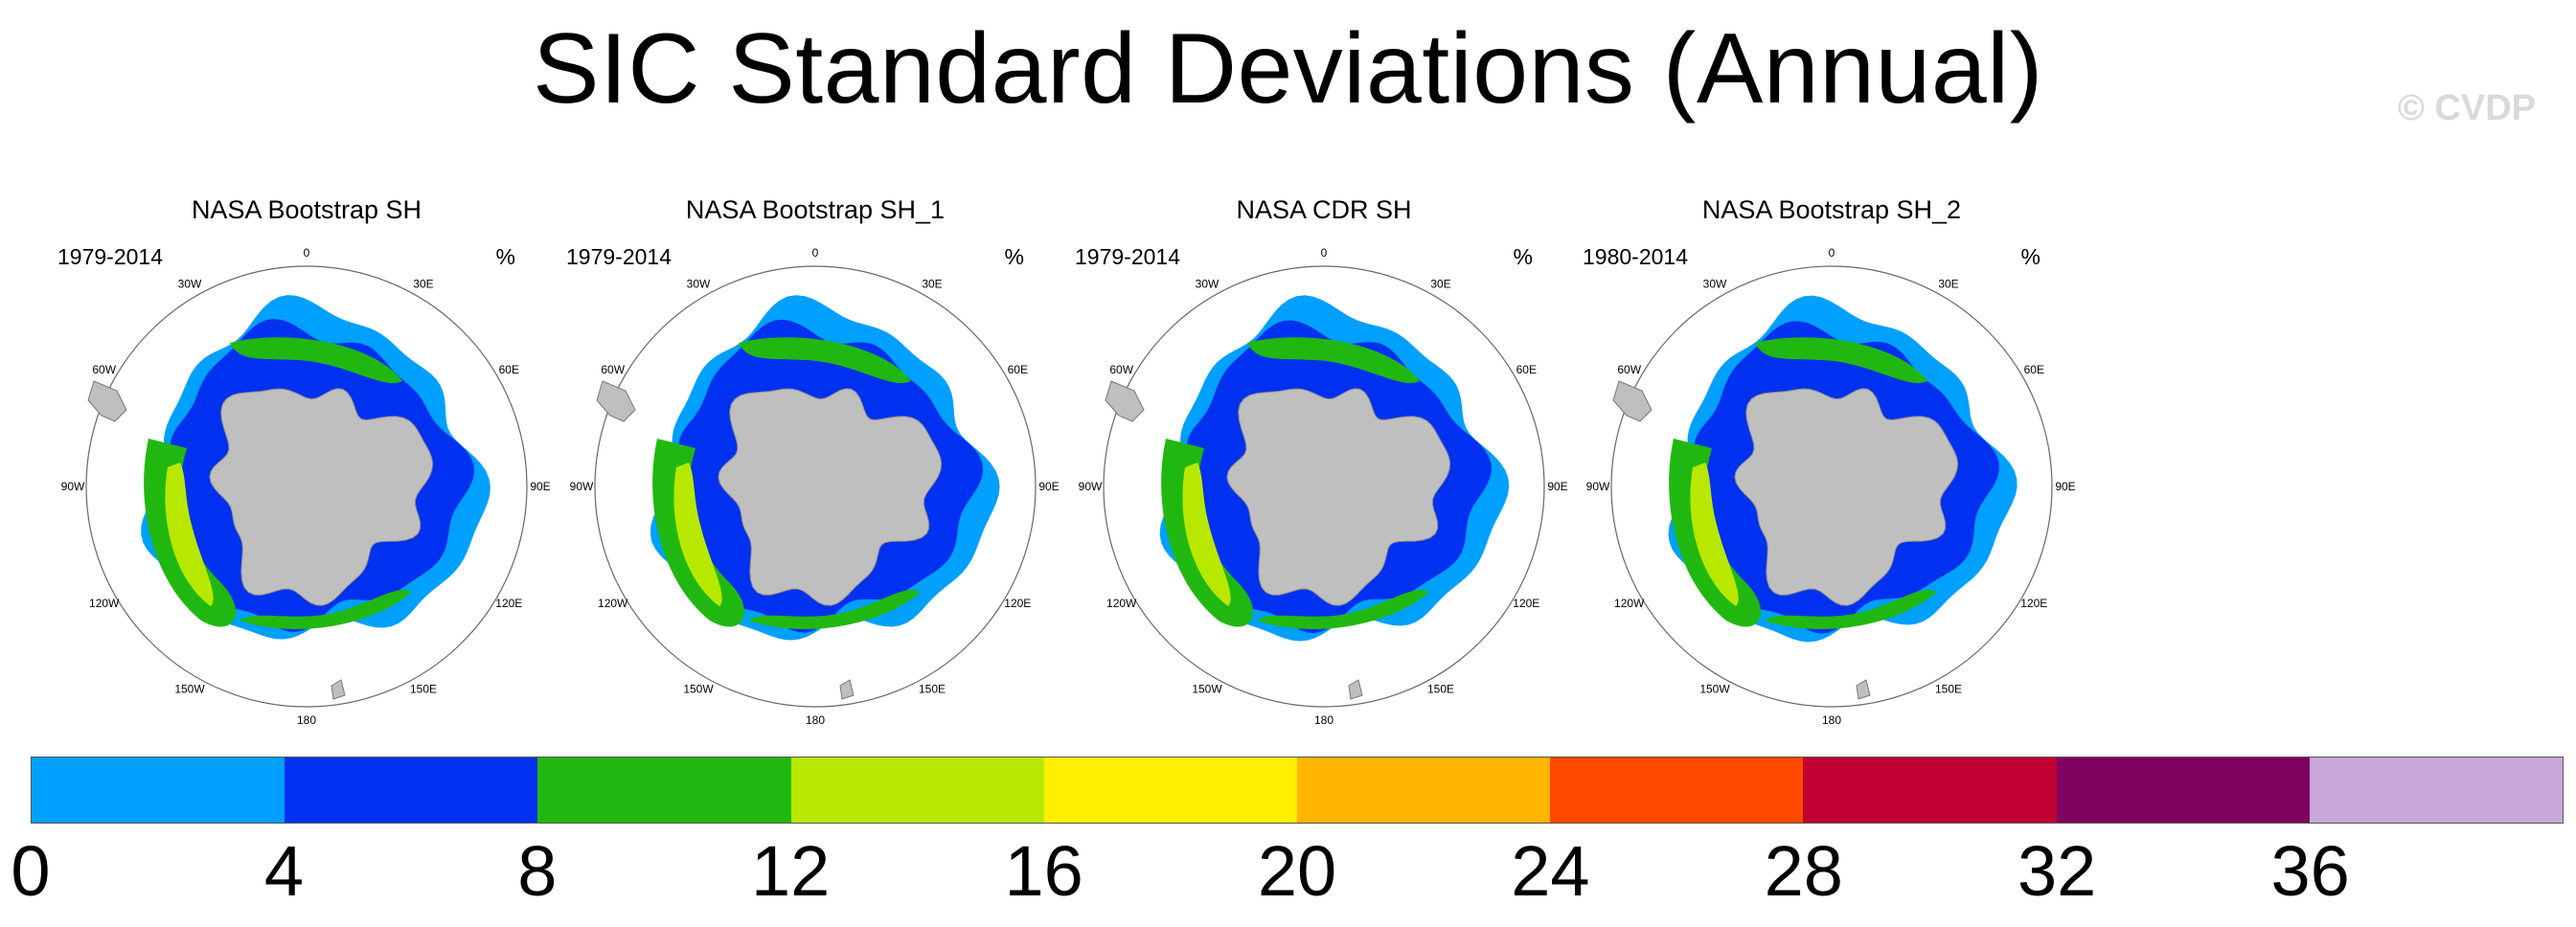  Describe the element at coordinates (2310, 871) in the screenshot. I see `colorbar-tick-label: 36` at that location.